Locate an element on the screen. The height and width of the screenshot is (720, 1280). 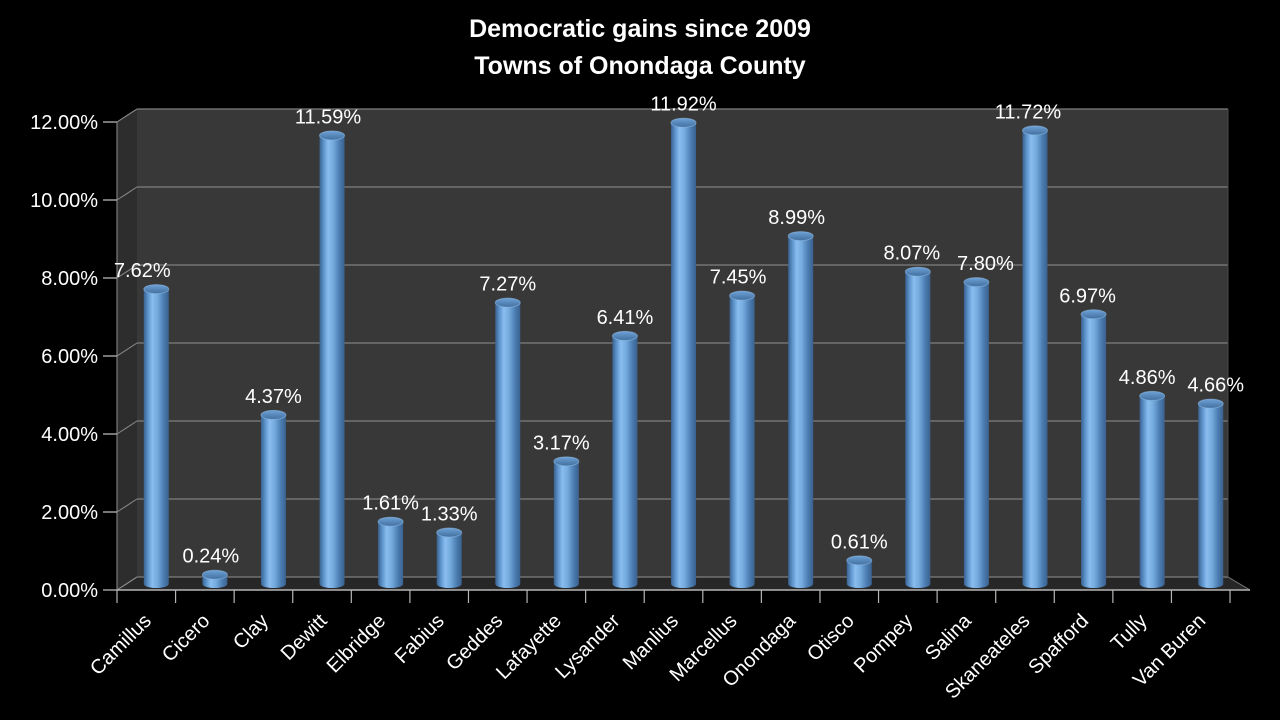
value-label: 3.17% is located at coordinates (561, 443).